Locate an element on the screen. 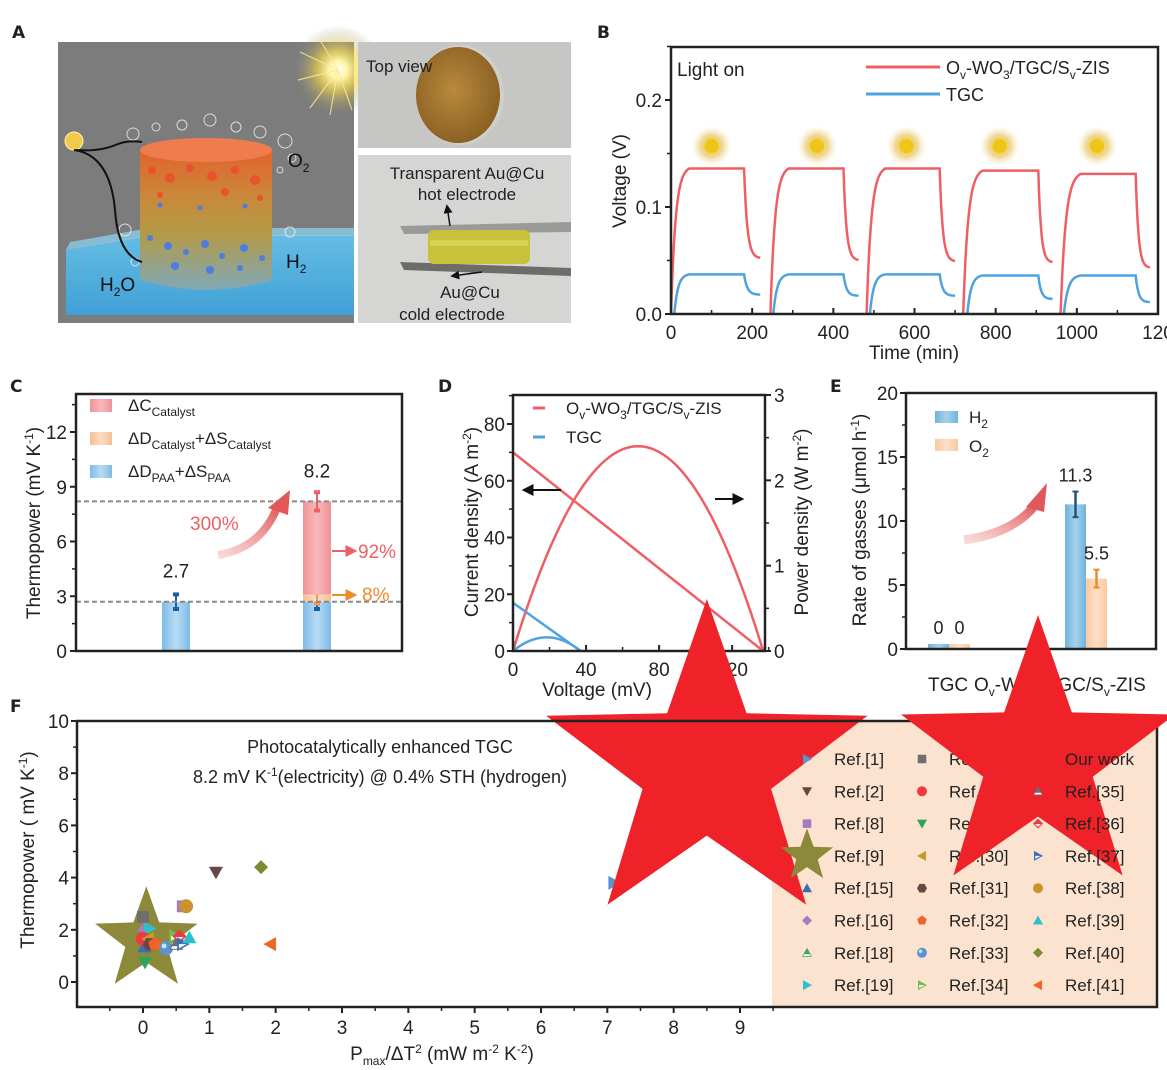 This screenshot has height=1070, width=1167. legend-label-ref-39: Ref.[39] is located at coordinates (1095, 921).